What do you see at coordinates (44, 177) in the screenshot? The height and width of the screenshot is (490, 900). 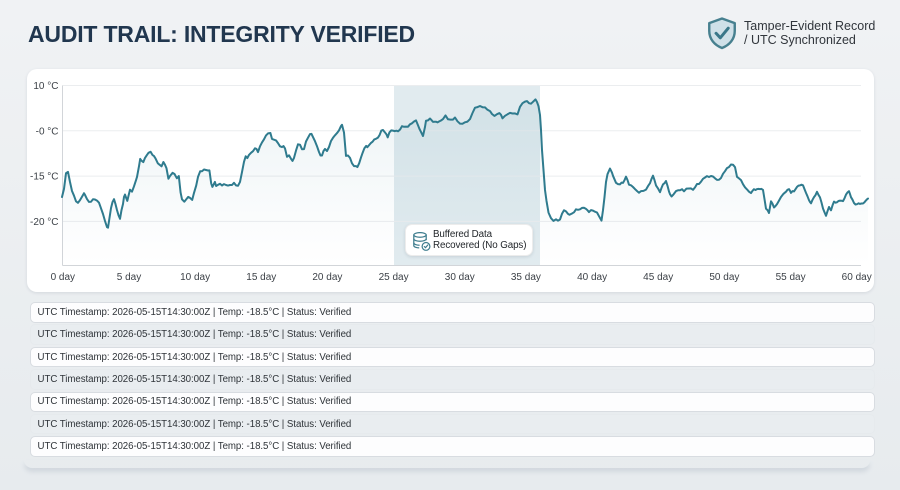 I see `svg-text: -15 °C` at bounding box center [44, 177].